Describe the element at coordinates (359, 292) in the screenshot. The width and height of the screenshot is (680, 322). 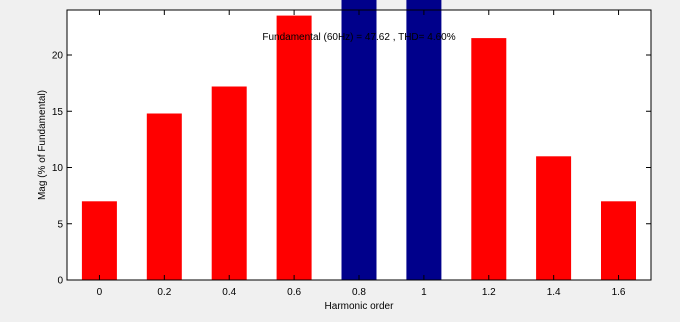
I see `x-tick-label: 0.8` at that location.